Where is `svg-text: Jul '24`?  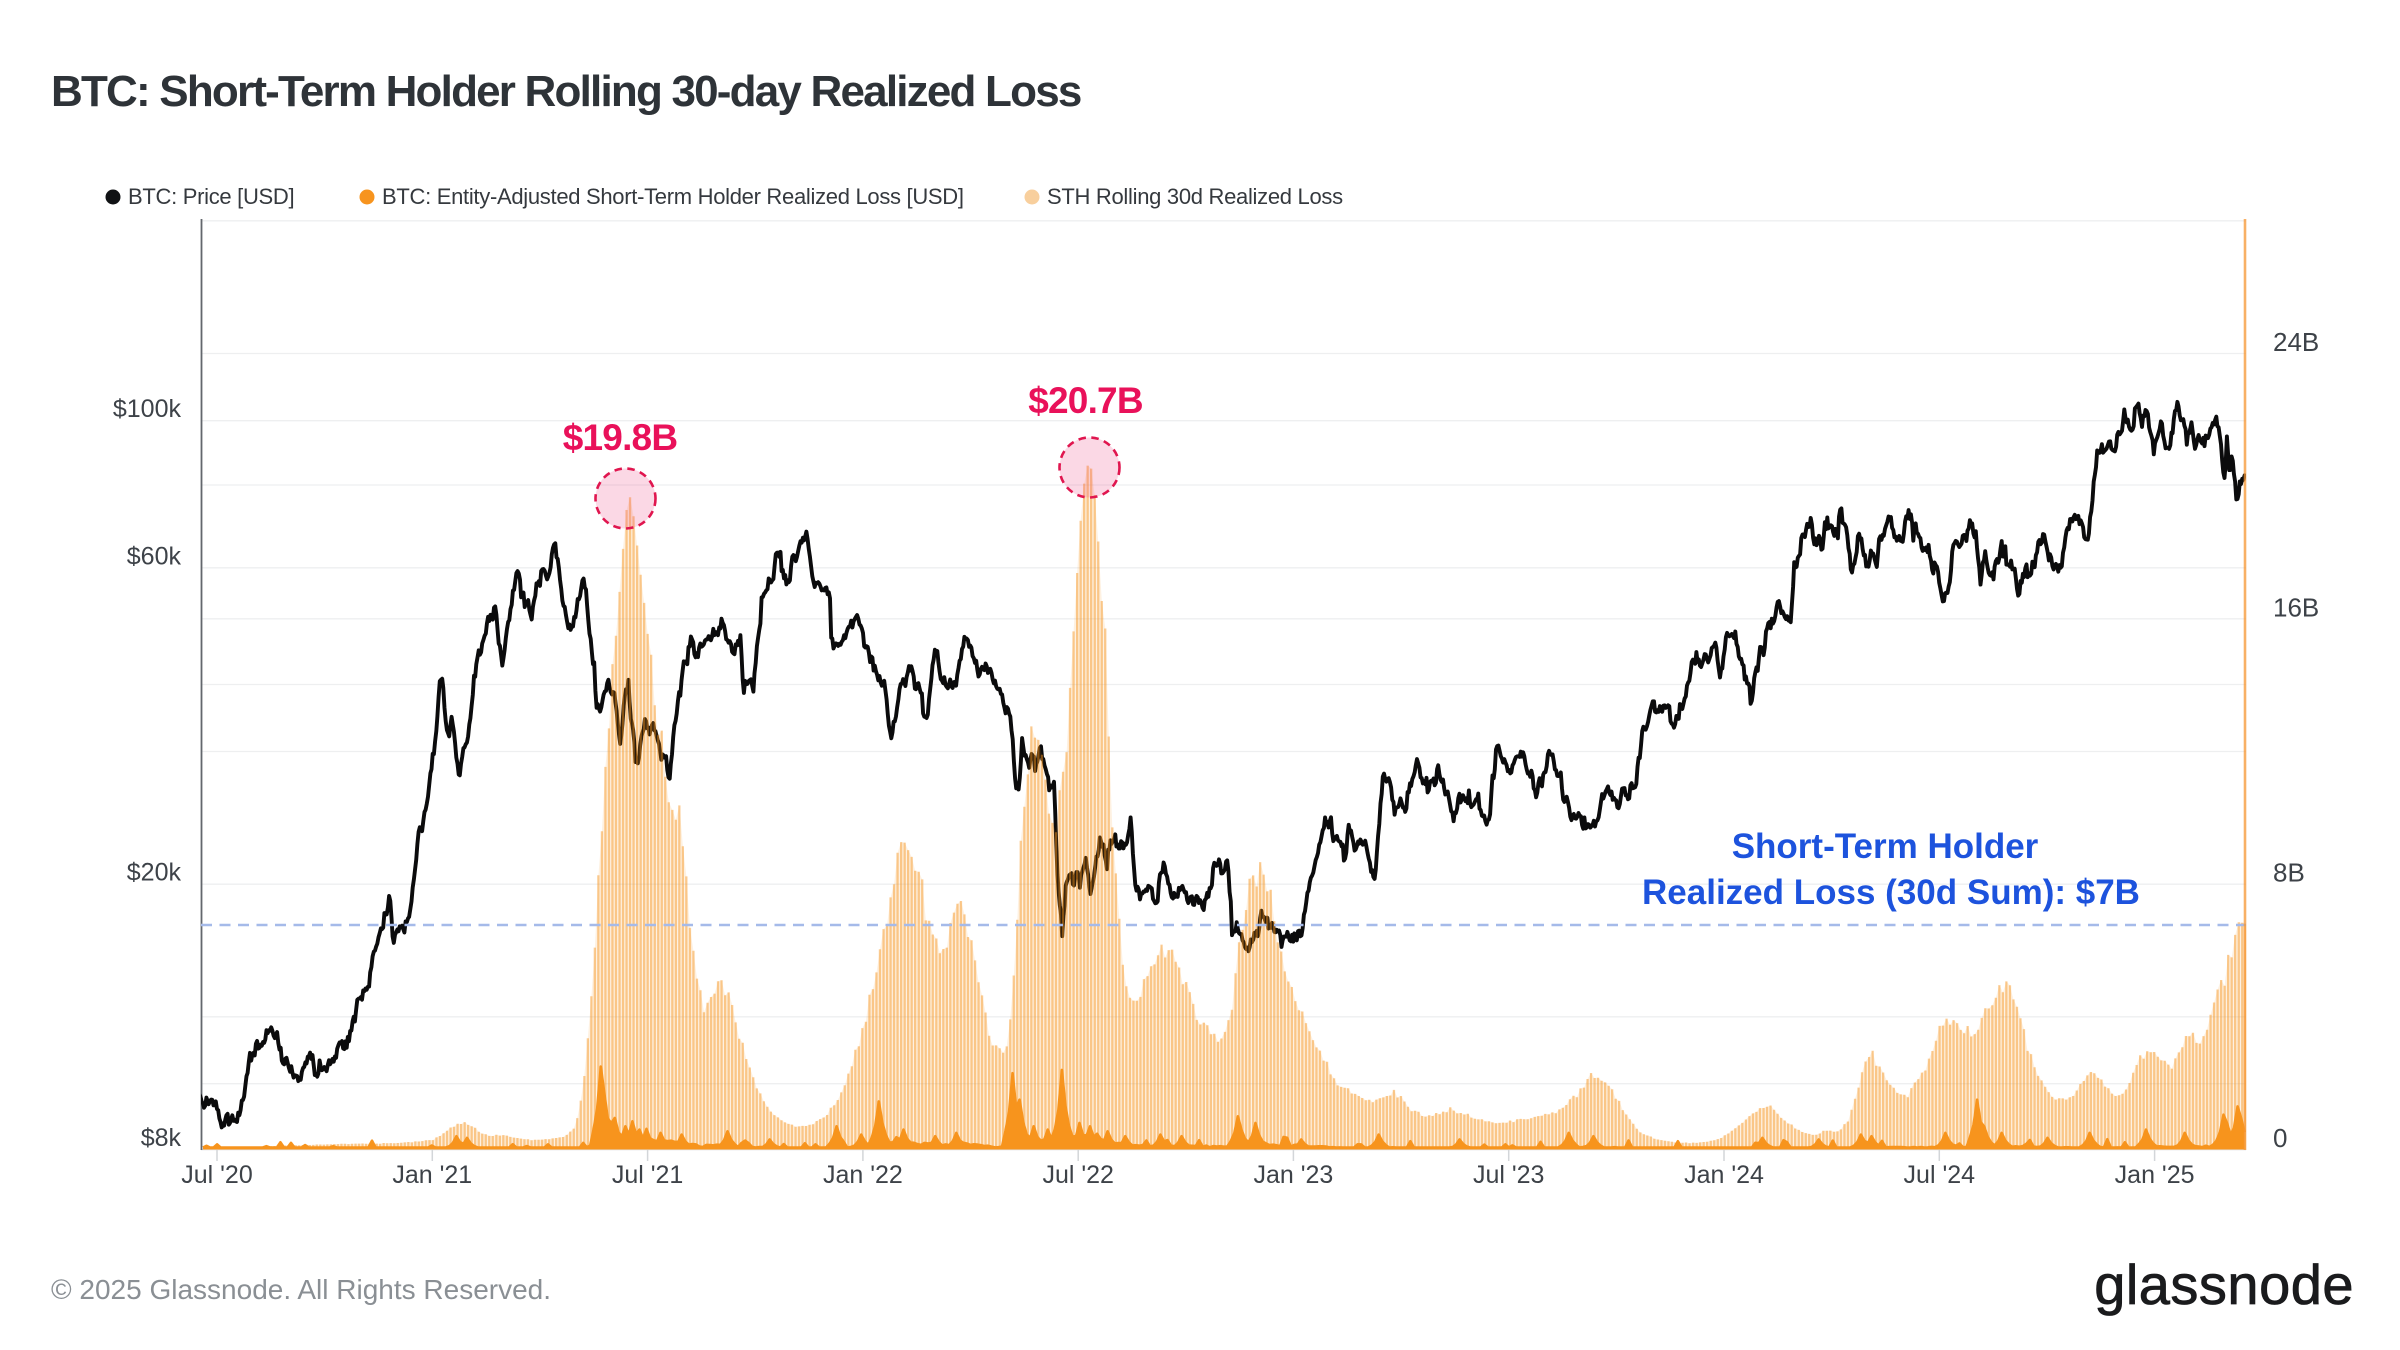
svg-text: Jul '24 is located at coordinates (1940, 1175).